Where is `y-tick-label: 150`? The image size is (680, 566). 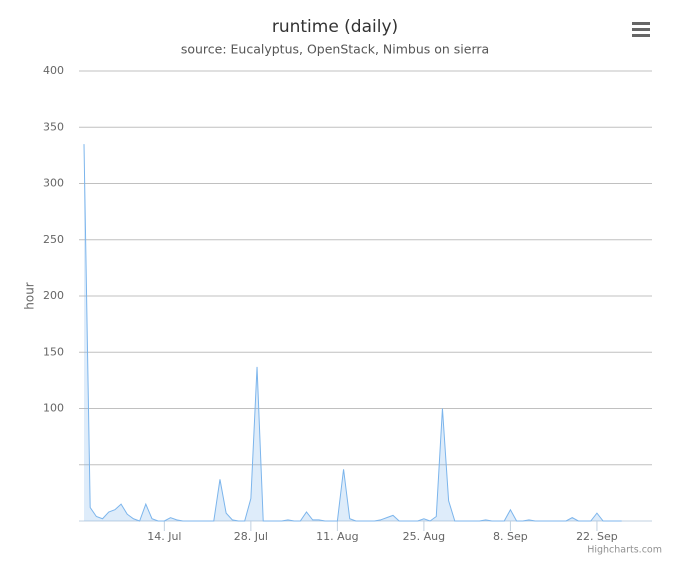
y-tick-label: 150 is located at coordinates (53, 351).